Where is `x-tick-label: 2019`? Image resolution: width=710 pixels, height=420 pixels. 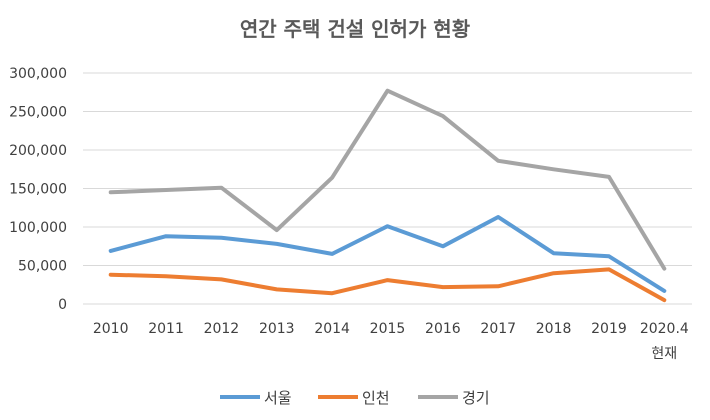 x-tick-label: 2019 is located at coordinates (609, 329).